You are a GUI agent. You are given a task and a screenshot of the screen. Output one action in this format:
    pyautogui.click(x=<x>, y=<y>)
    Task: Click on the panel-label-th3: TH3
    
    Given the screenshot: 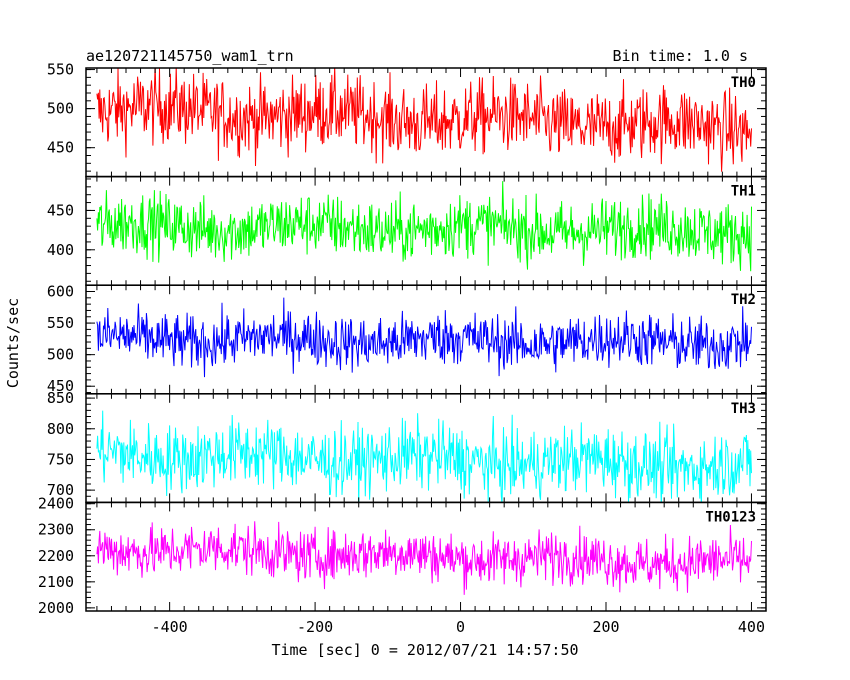 What is the action you would take?
    pyautogui.click(x=743, y=409)
    